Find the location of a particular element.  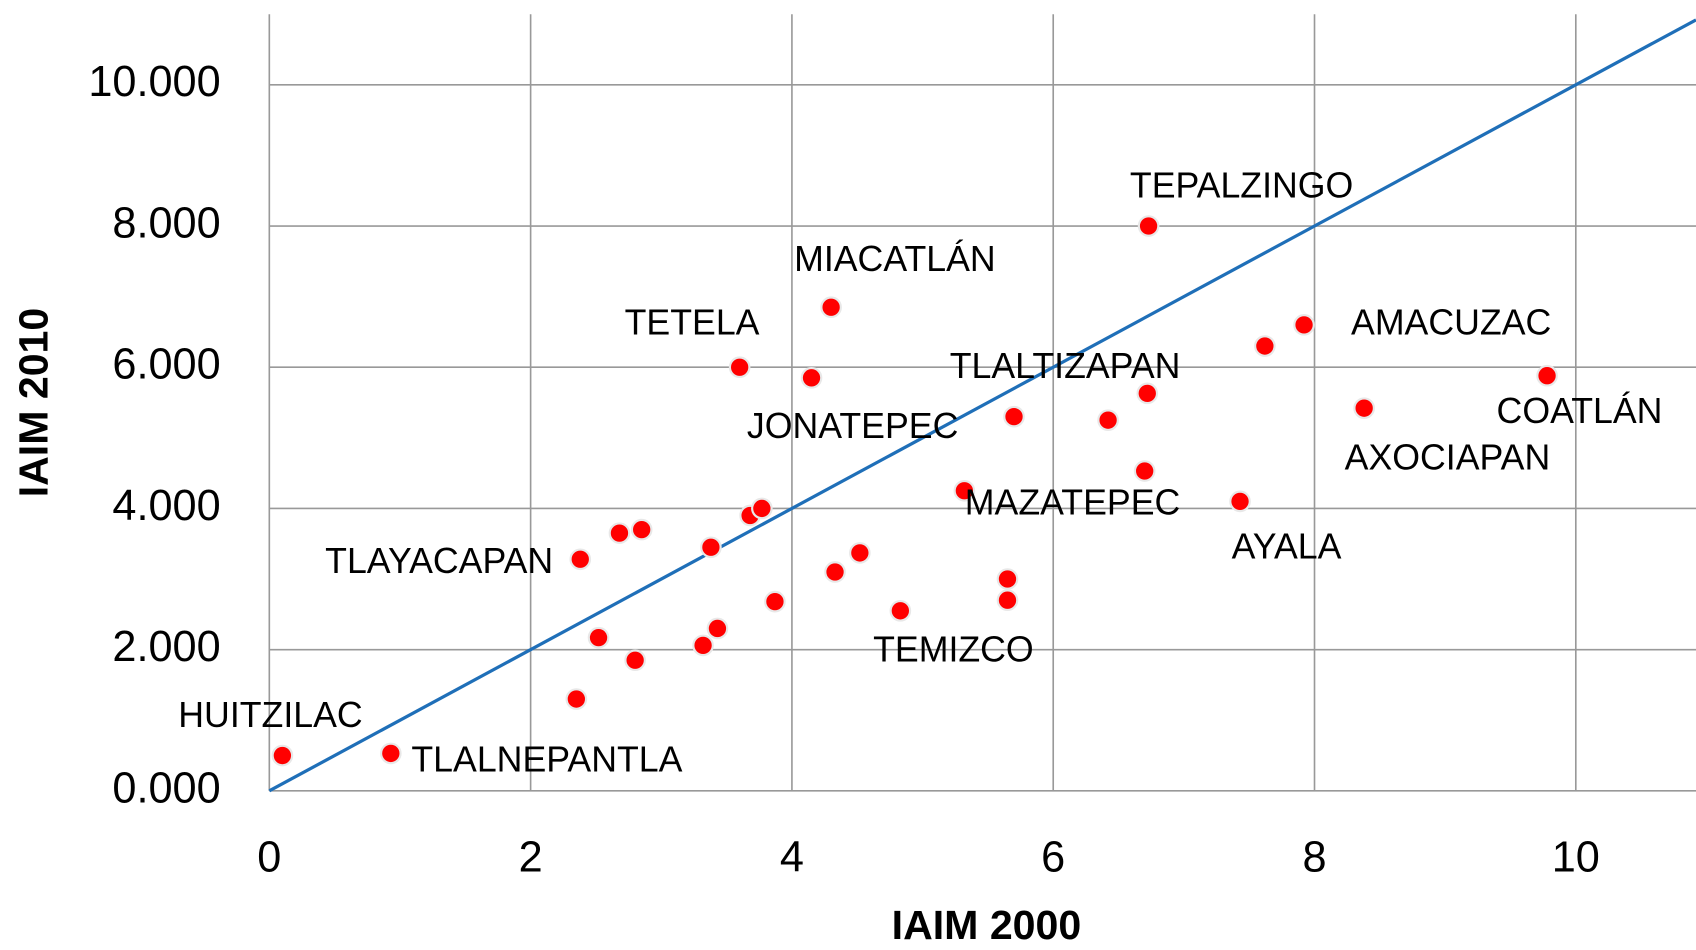

y-tick-label: 2.000 is located at coordinates (166, 647).